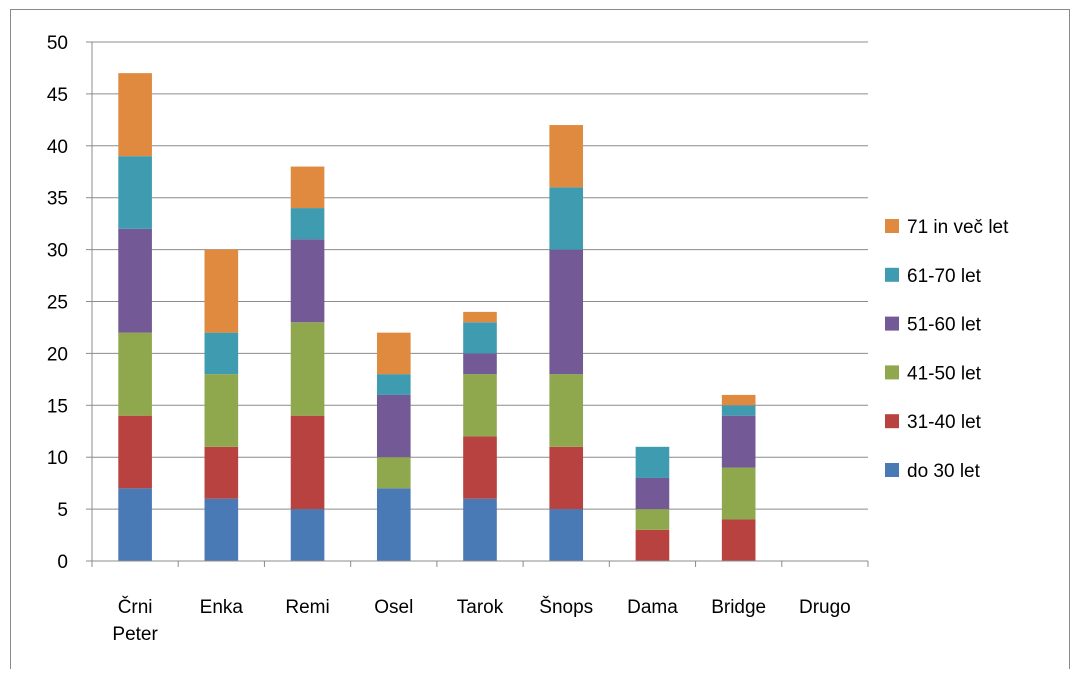 The width and height of the screenshot is (1077, 673). I want to click on y-tick-label: 40, so click(57, 147).